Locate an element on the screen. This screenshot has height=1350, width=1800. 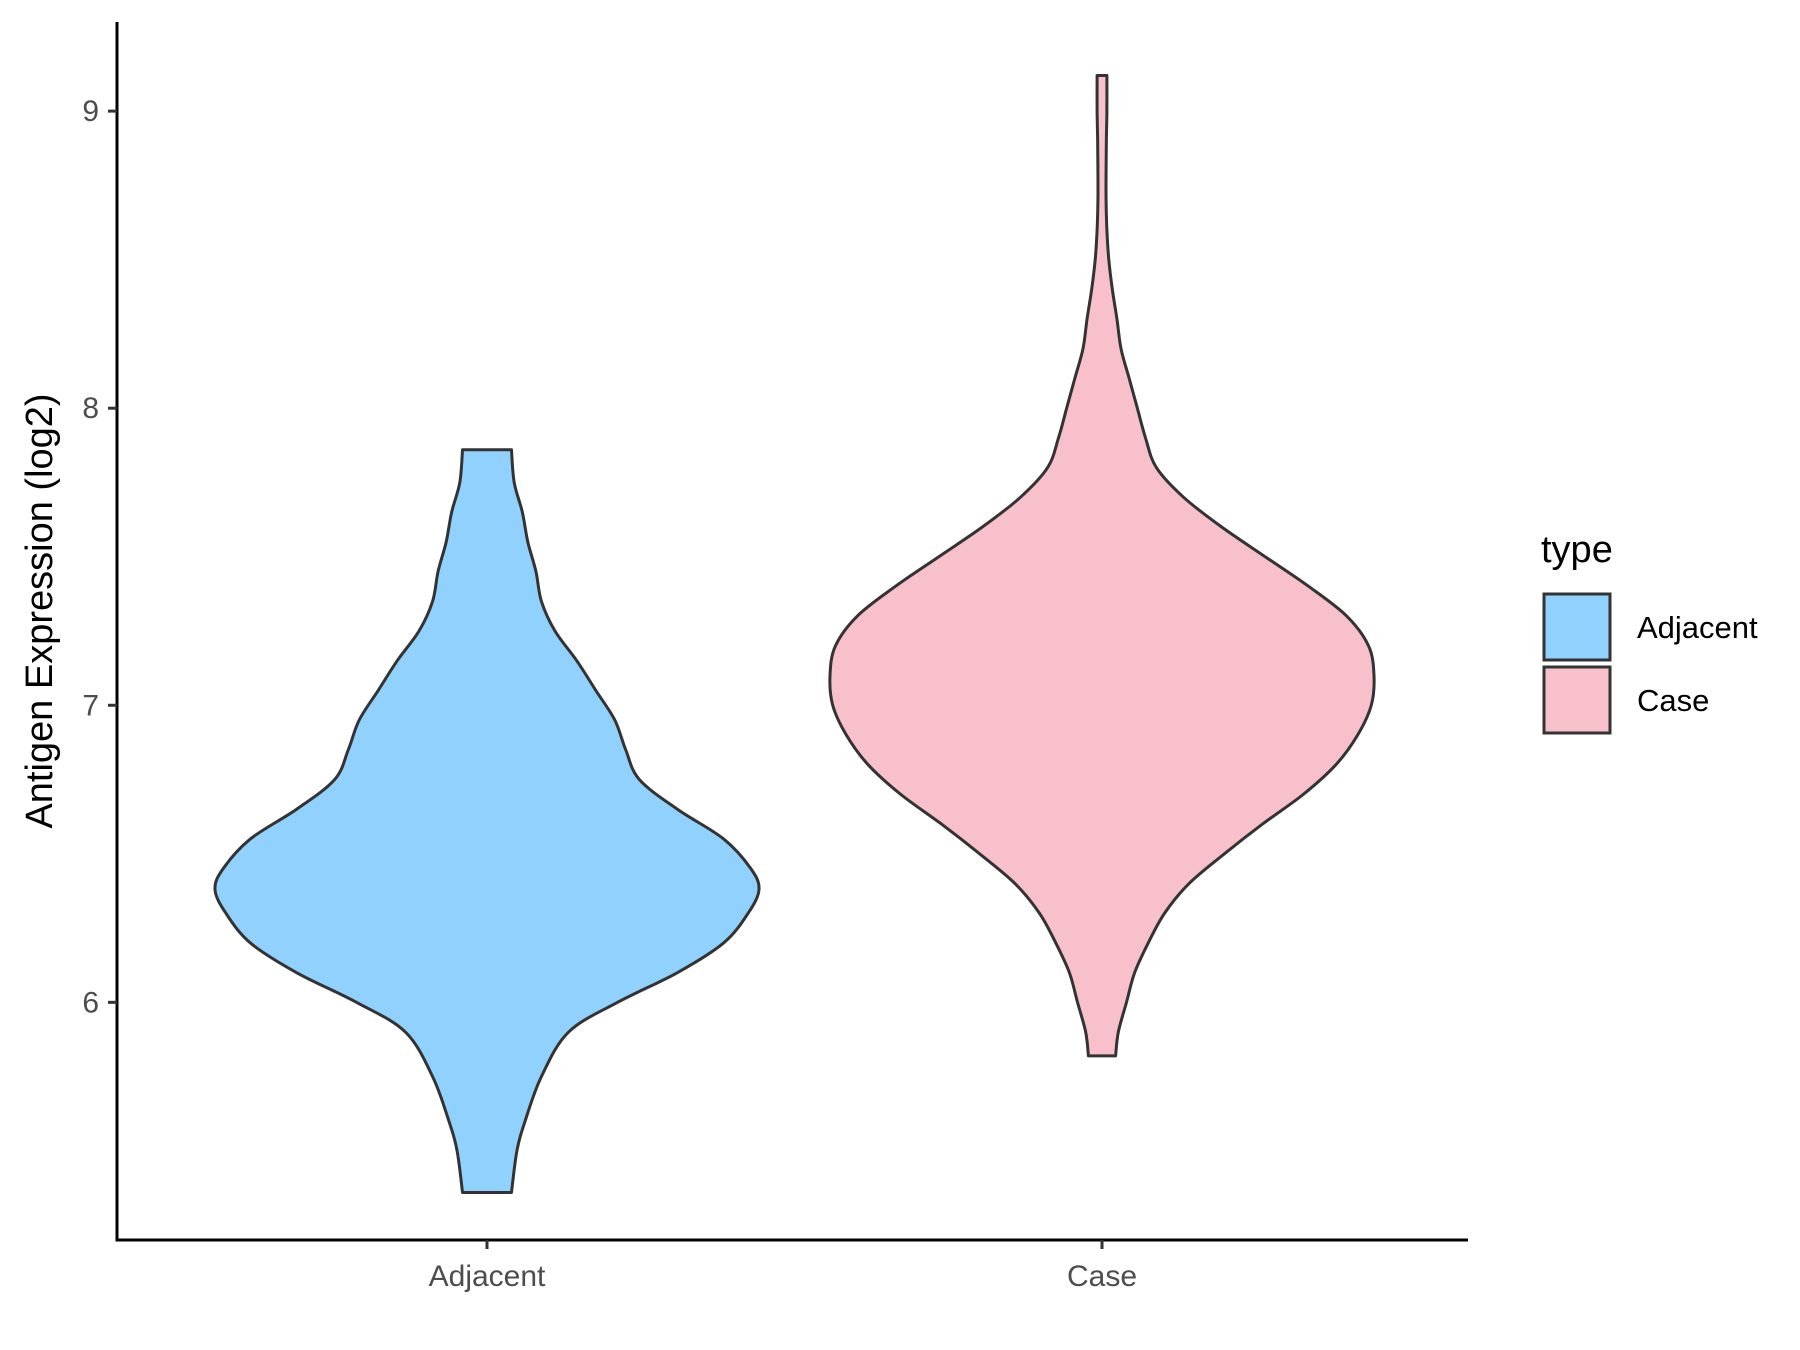
y-tick-label: 7 is located at coordinates (90, 705).